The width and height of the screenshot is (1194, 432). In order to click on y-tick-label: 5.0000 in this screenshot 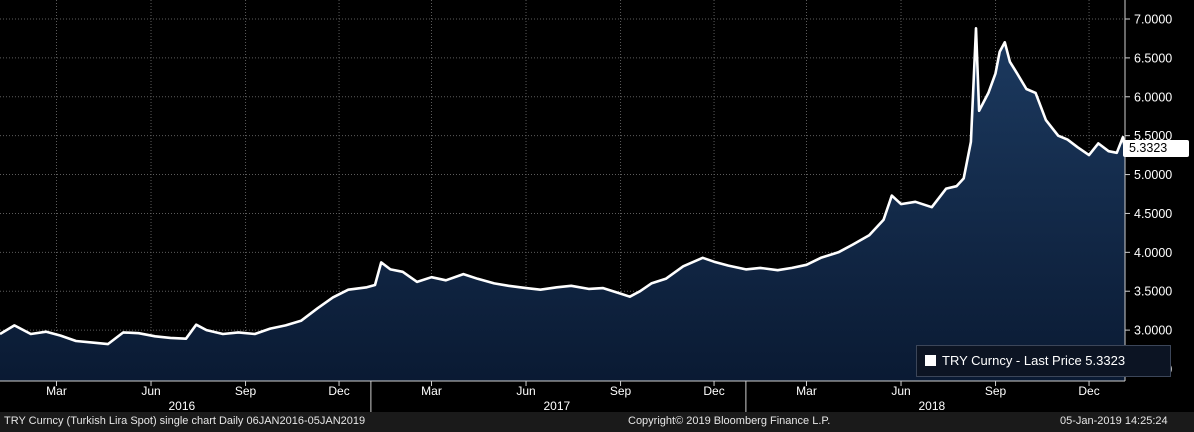, I will do `click(1153, 175)`.